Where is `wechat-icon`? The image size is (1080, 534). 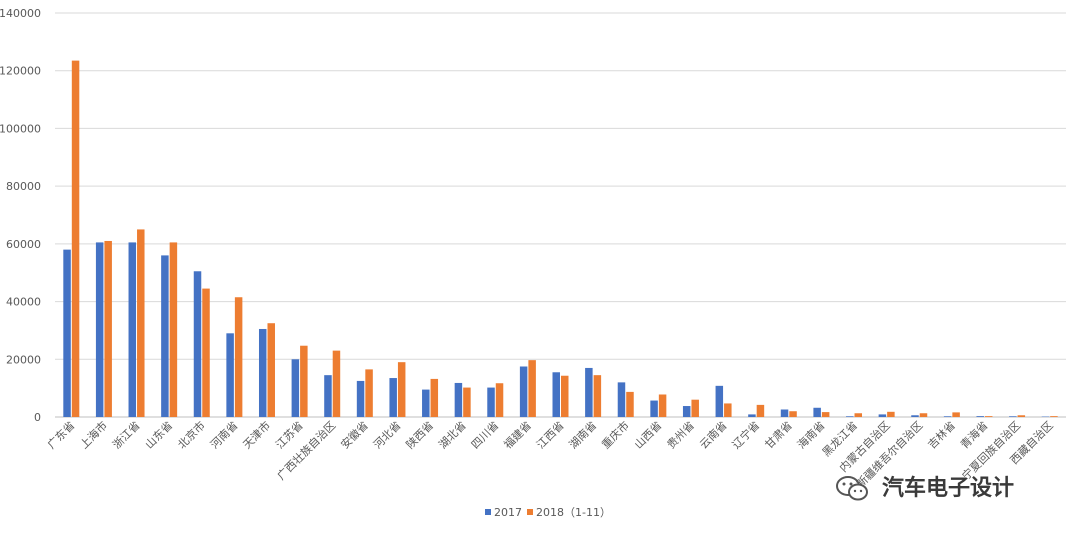 wechat-icon is located at coordinates (852, 488).